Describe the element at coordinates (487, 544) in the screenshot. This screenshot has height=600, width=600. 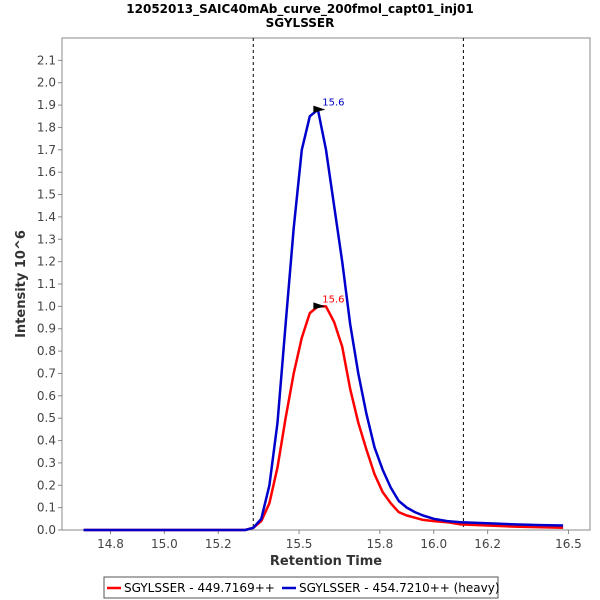
I see `x-tick-label: 16.2` at that location.